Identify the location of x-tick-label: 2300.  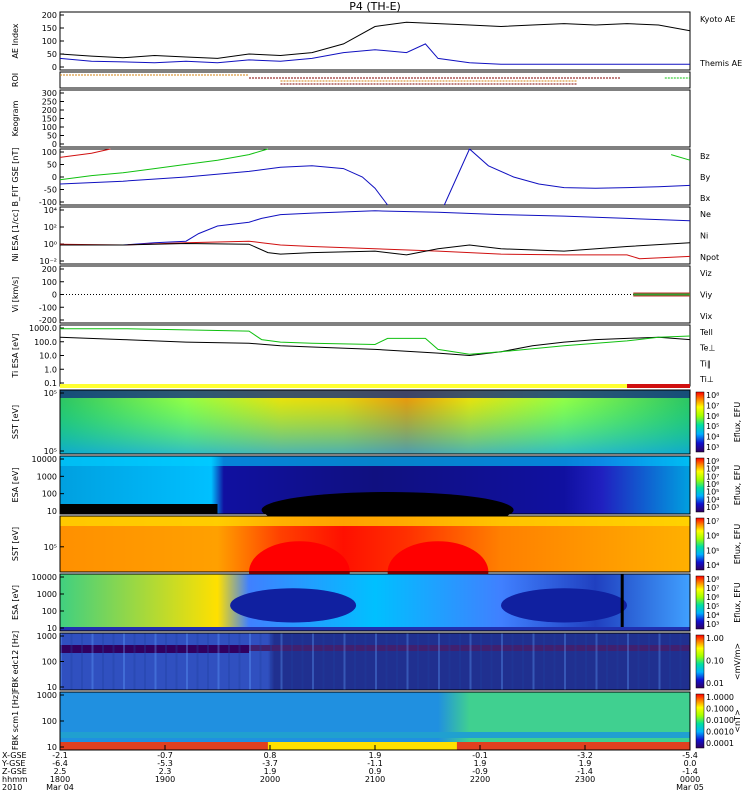
(585, 779).